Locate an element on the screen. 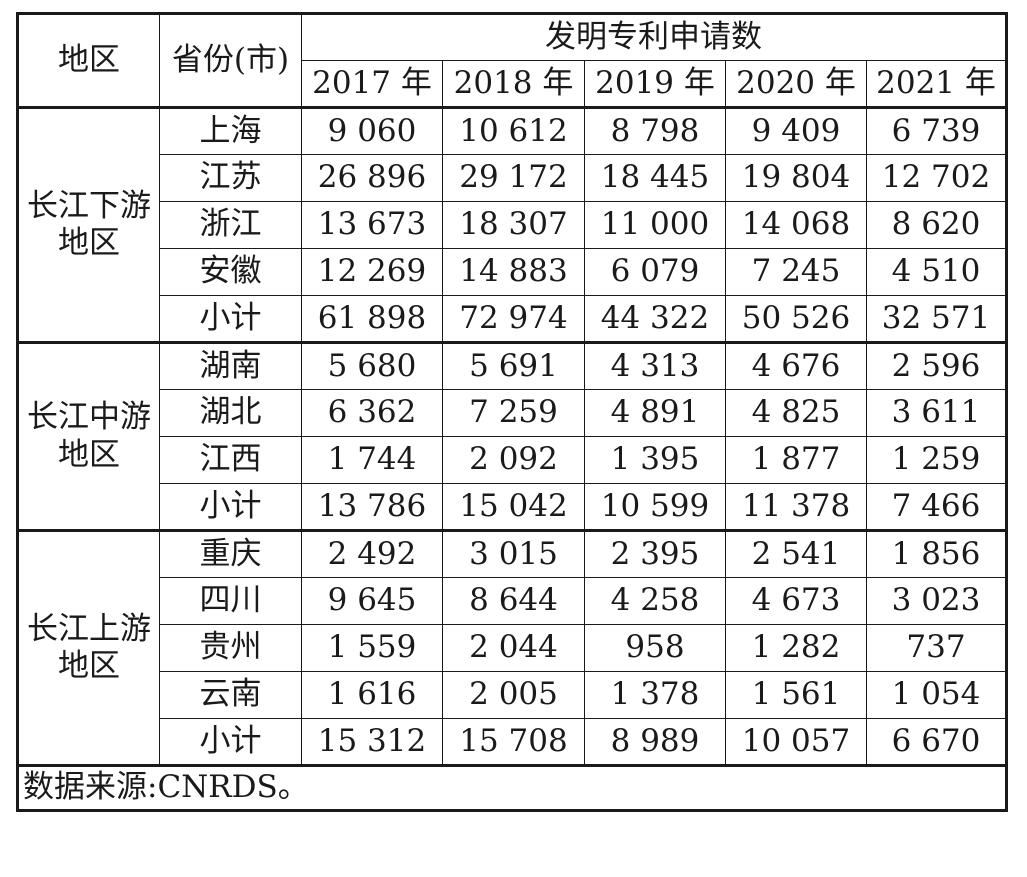 The image size is (1027, 877). value-cell: 7 245 is located at coordinates (796, 272).